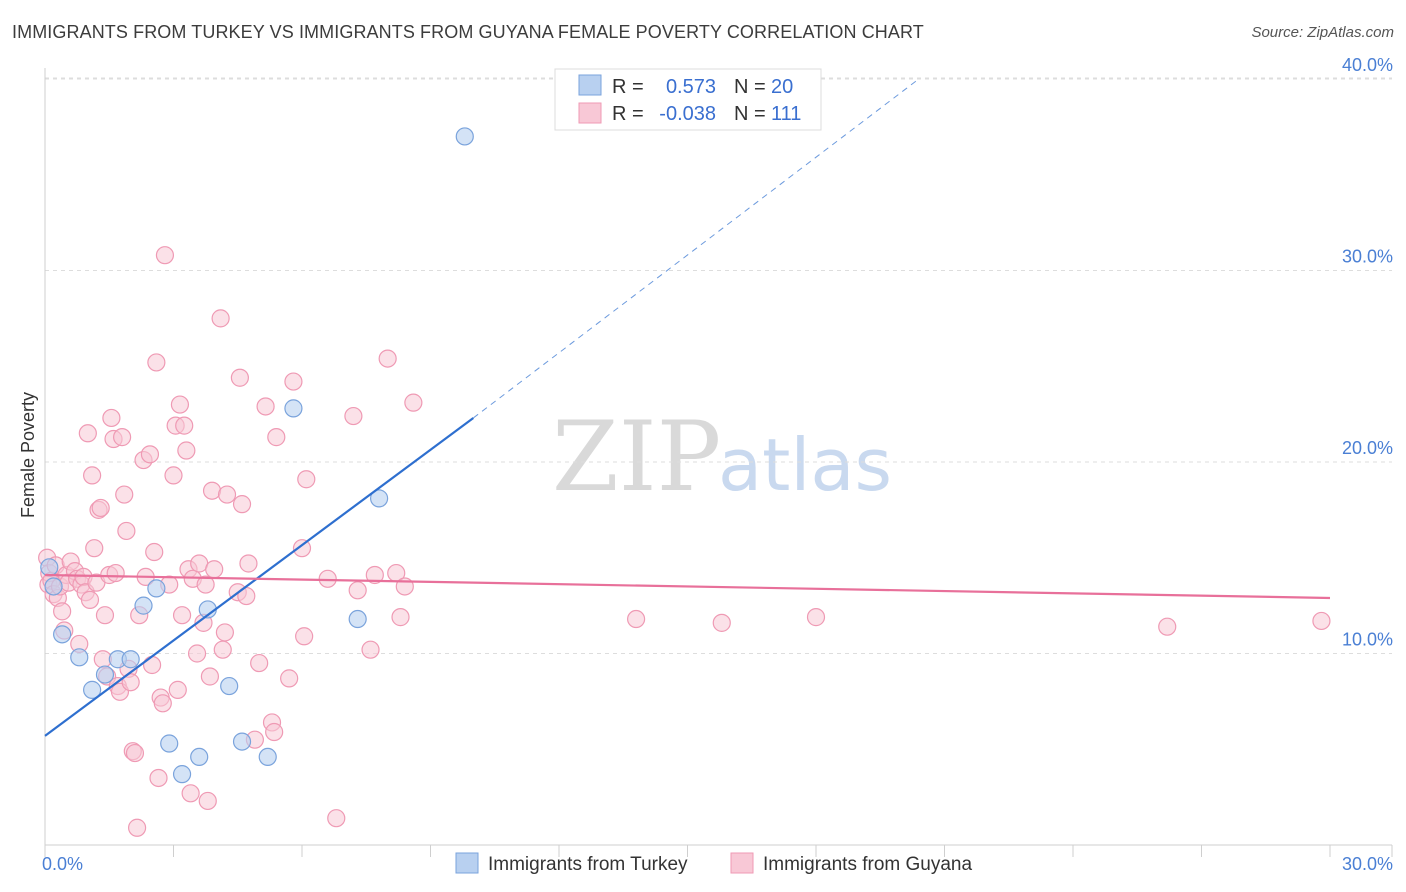  Describe the element at coordinates (1322, 32) in the screenshot. I see `source-label: Source: ZipAtlas.com` at that location.